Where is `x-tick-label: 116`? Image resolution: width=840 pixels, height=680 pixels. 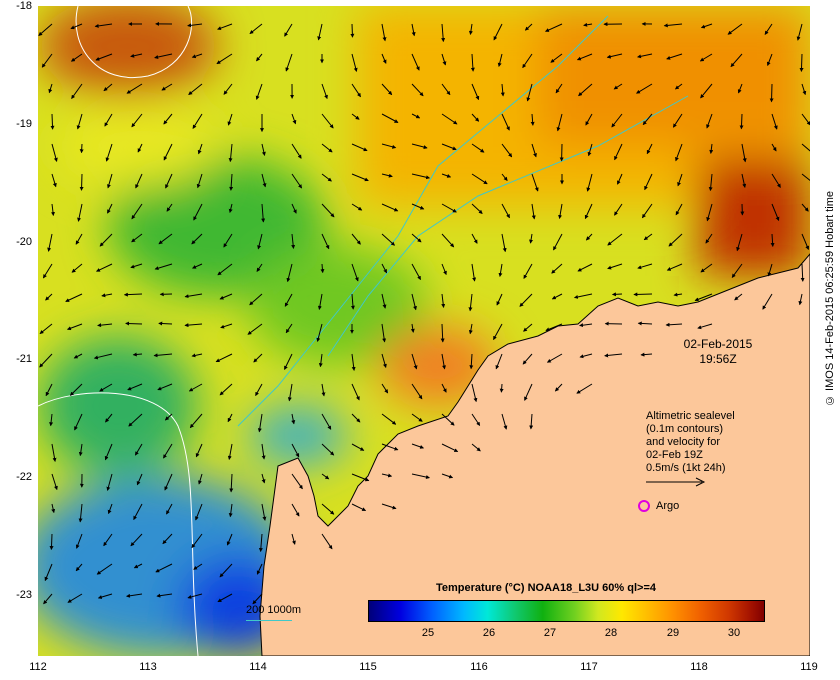 x-tick-label: 116 is located at coordinates (479, 667).